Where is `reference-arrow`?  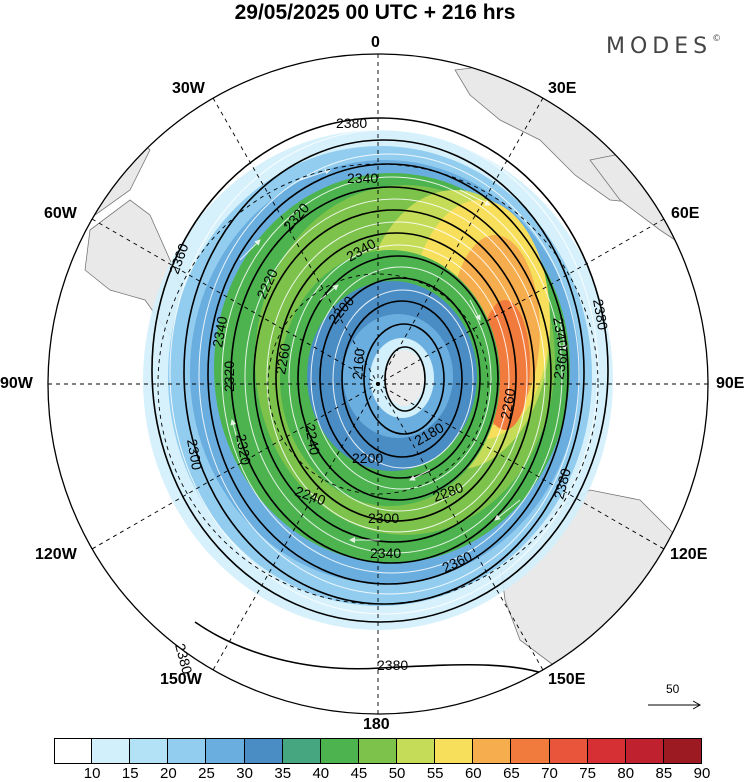
reference-arrow is located at coordinates (675, 705).